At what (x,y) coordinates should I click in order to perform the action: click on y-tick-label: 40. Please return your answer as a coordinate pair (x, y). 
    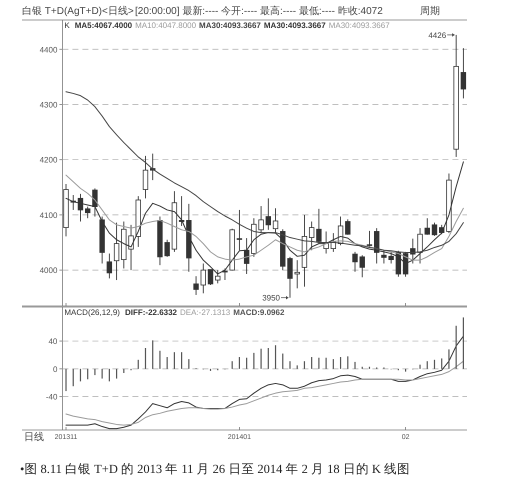
    Looking at the image, I should click on (53, 341).